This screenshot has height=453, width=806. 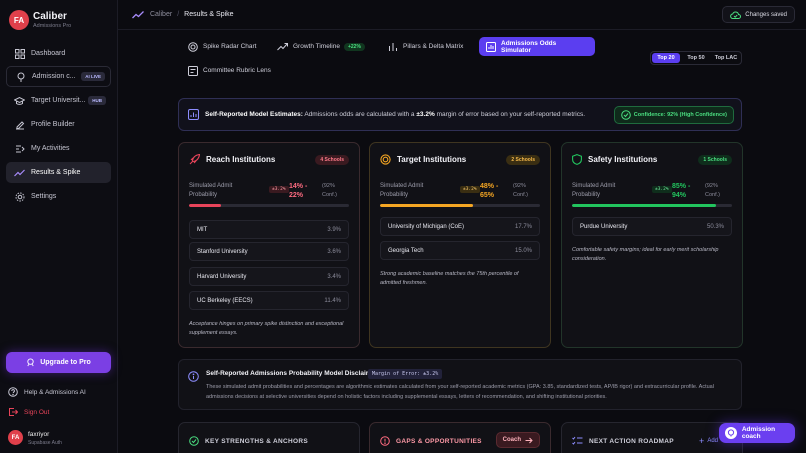 What do you see at coordinates (662, 189) in the screenshot?
I see `safety-moe-tag: ±3.2%` at bounding box center [662, 189].